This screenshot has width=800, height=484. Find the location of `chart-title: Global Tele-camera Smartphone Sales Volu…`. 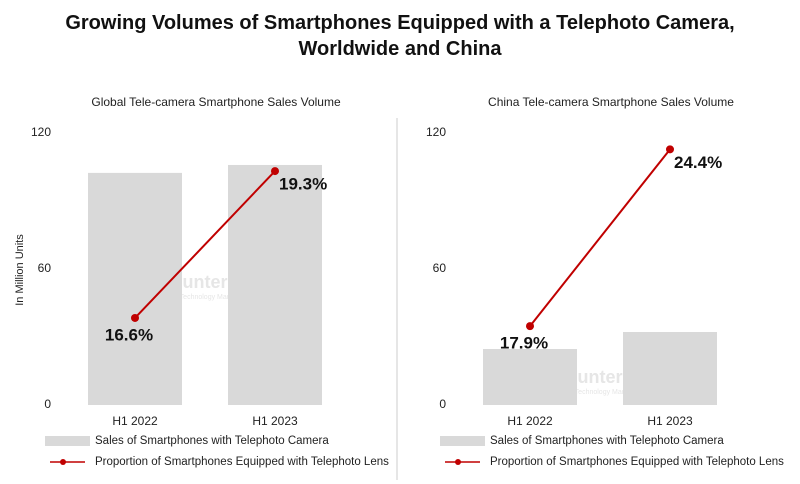

chart-title: Global Tele-camera Smartphone Sales Volu… is located at coordinates (216, 102).